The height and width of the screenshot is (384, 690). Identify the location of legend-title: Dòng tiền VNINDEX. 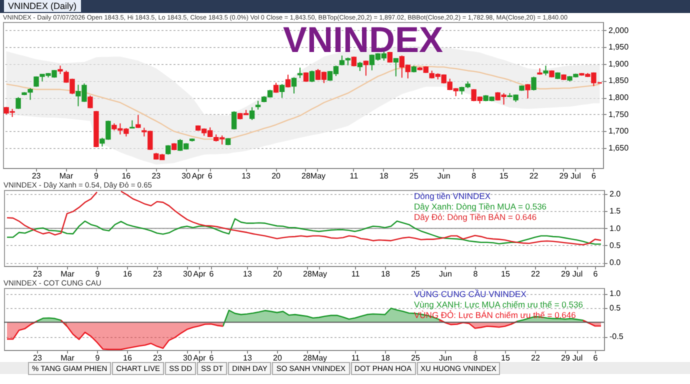
(452, 196).